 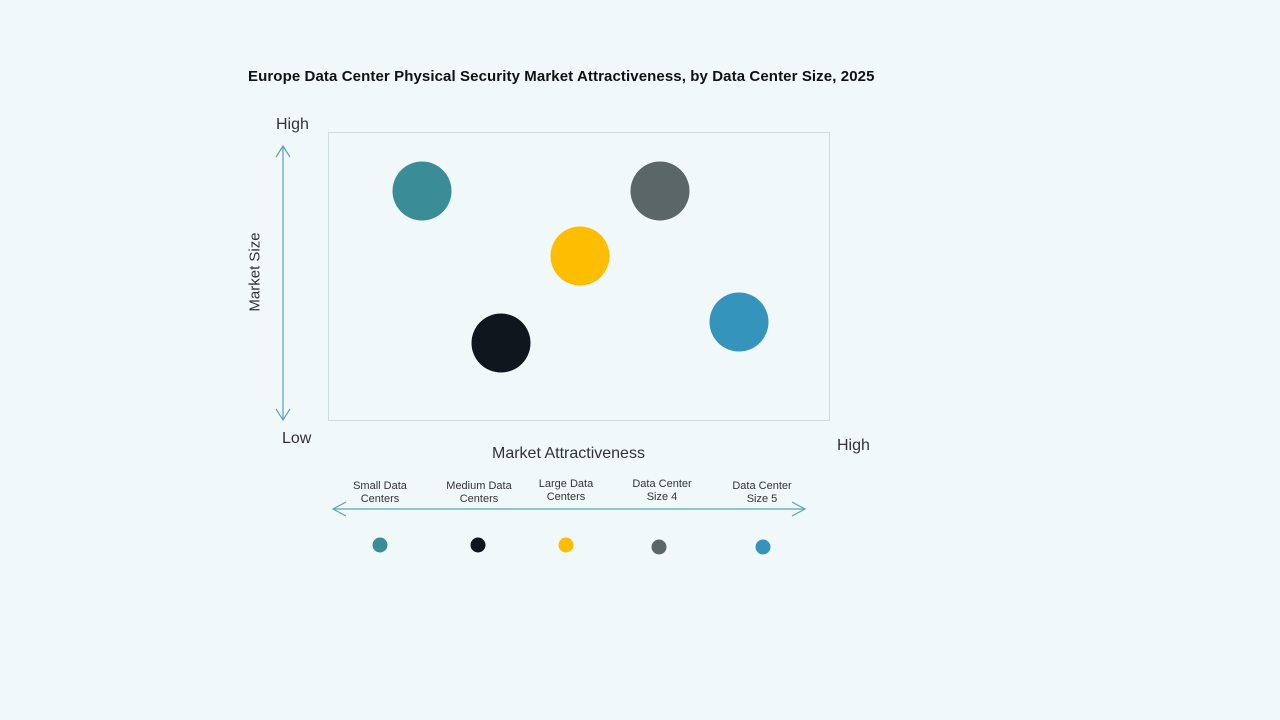 I want to click on legend-item-label: Data Center Size 5, so click(x=762, y=492).